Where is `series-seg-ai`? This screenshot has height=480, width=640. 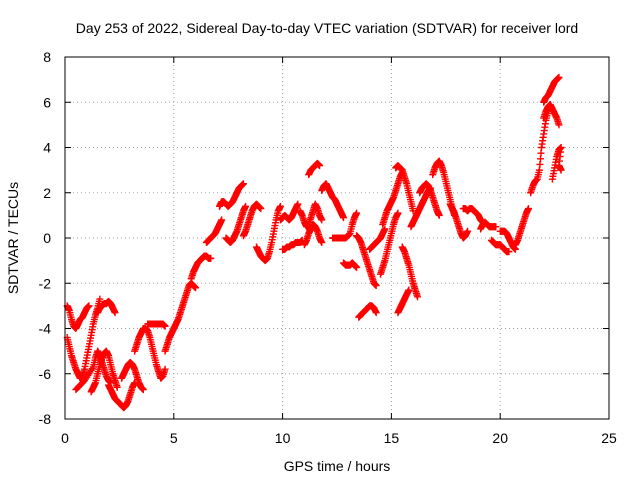
series-seg-ai is located at coordinates (444, 188).